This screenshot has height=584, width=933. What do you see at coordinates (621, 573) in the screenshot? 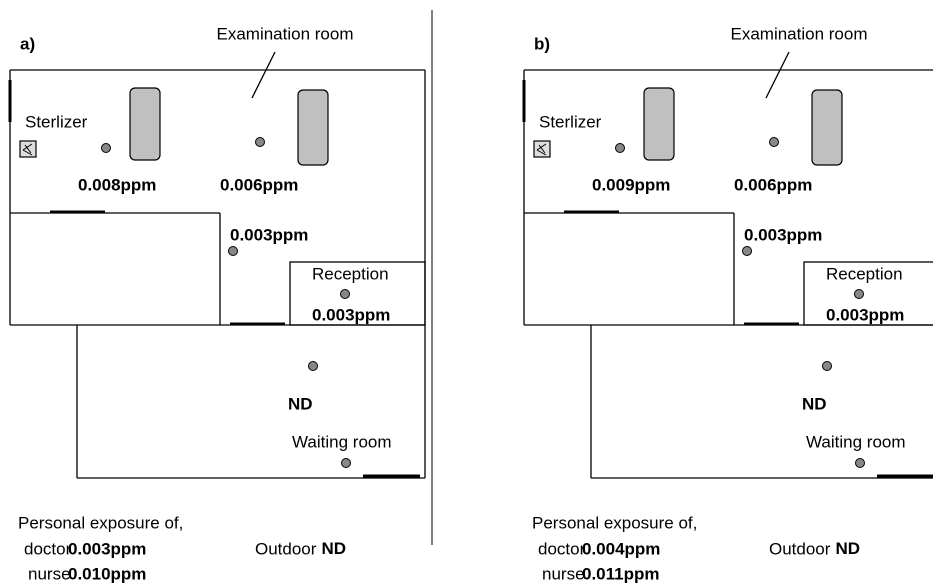
I see `nurse-value: 0.011ppm` at bounding box center [621, 573].